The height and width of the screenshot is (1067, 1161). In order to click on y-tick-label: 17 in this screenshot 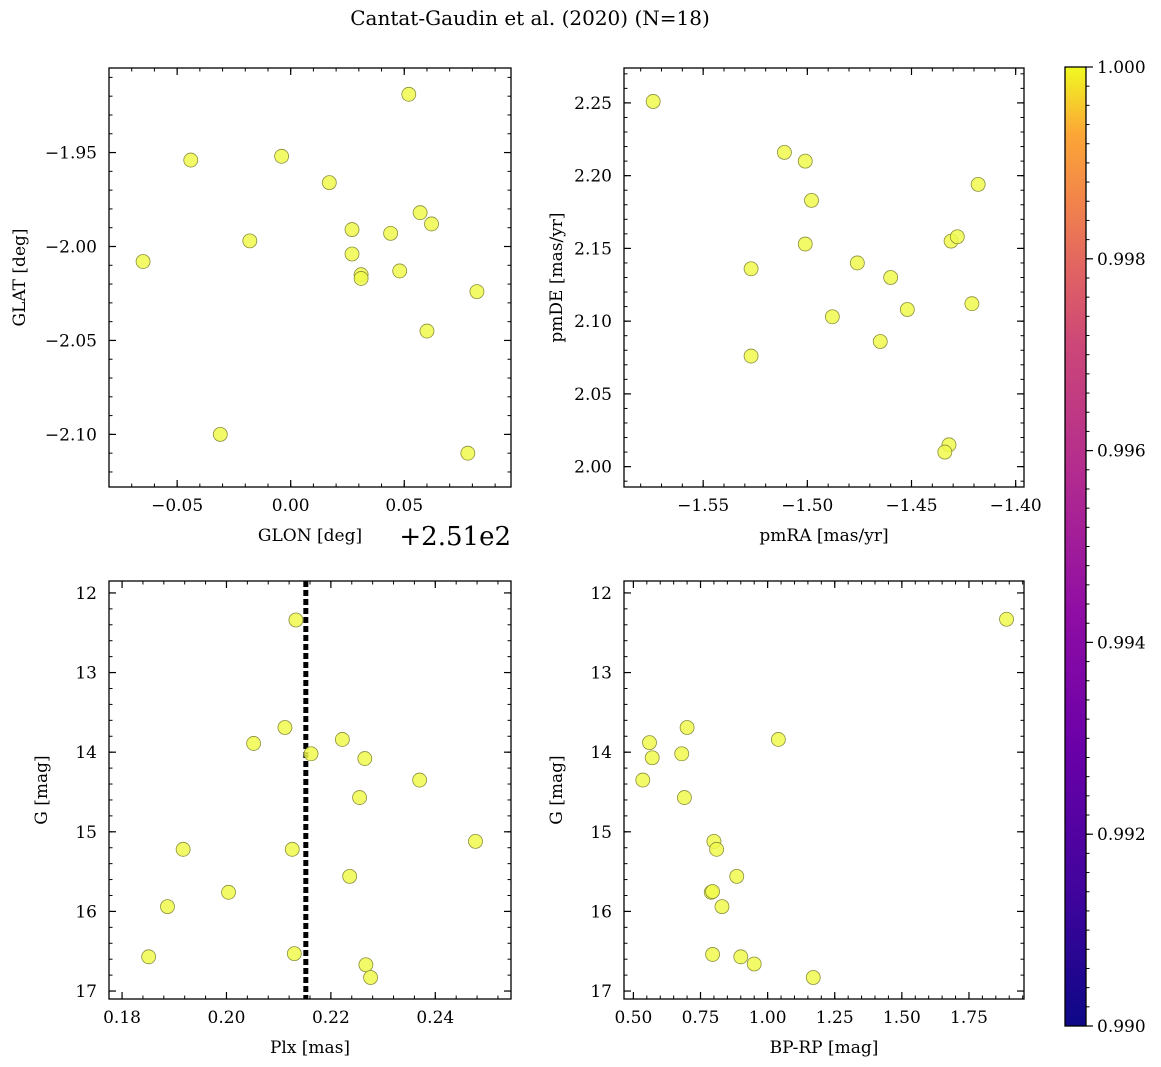, I will do `click(86, 992)`.